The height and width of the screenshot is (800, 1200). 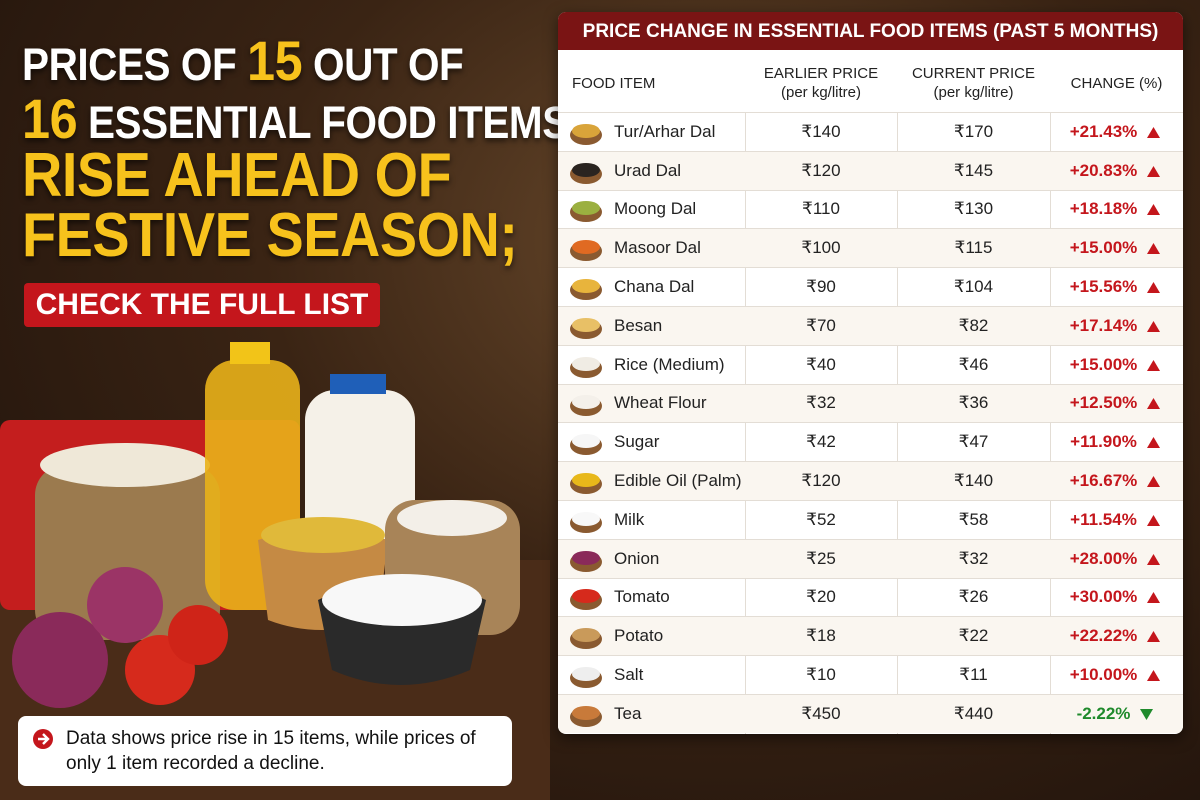 I want to click on sugar, so click(x=402, y=600).